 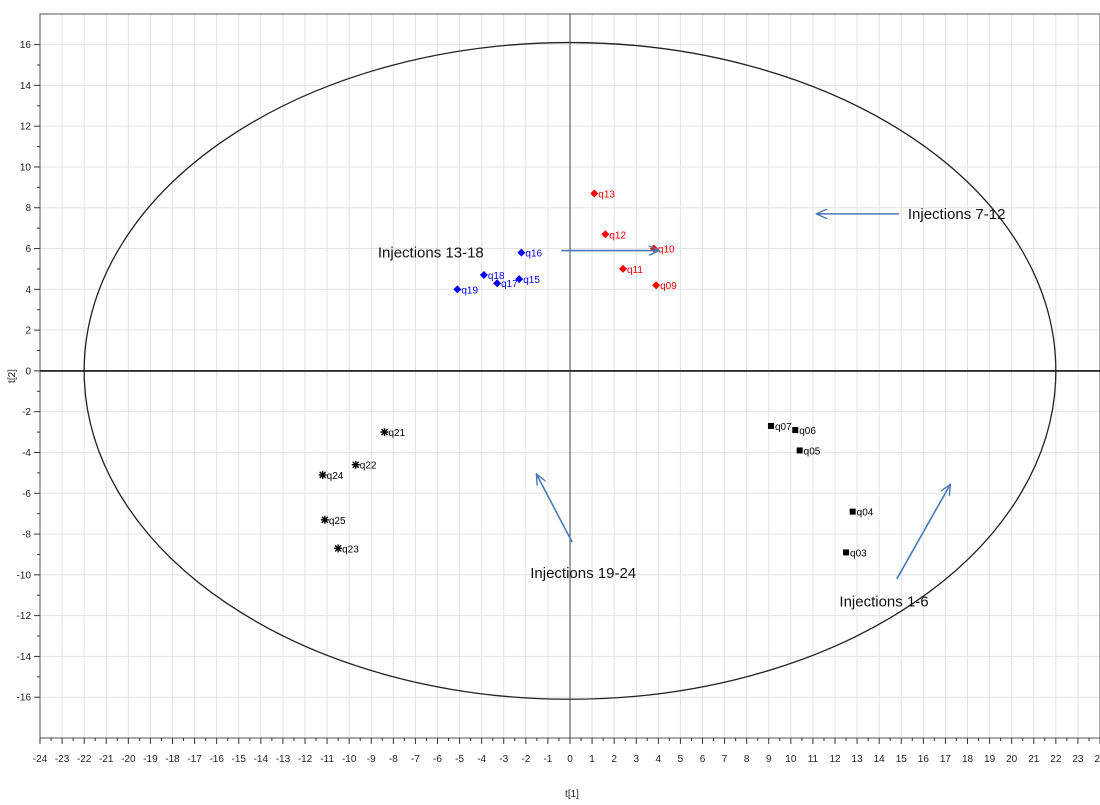 I want to click on point-label: q03, so click(x=858, y=553).